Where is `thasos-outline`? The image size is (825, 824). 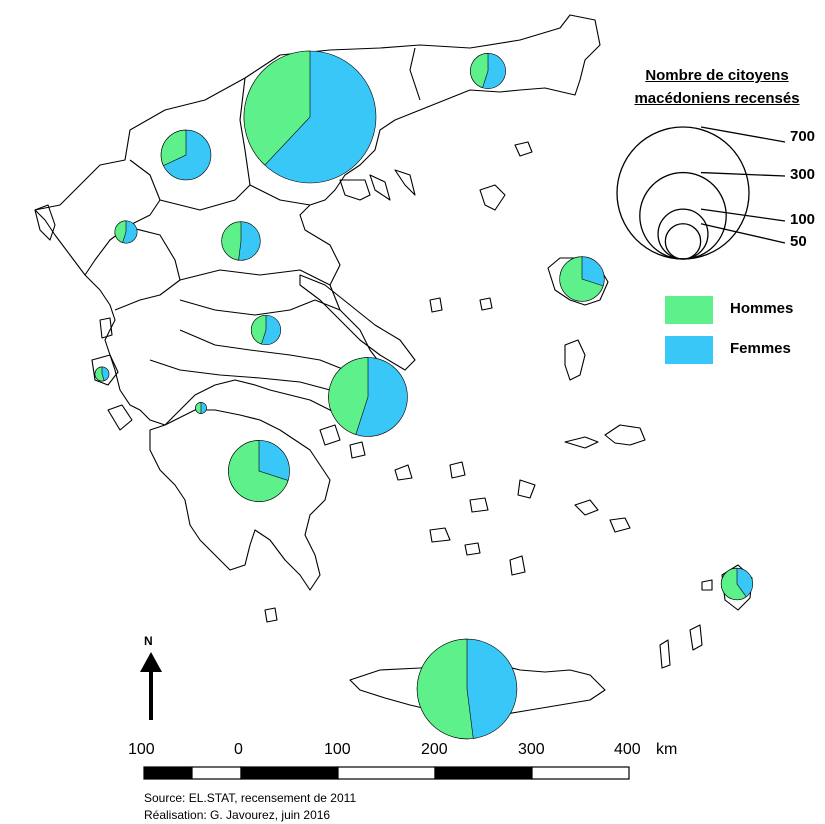
thasos-outline is located at coordinates (523, 149).